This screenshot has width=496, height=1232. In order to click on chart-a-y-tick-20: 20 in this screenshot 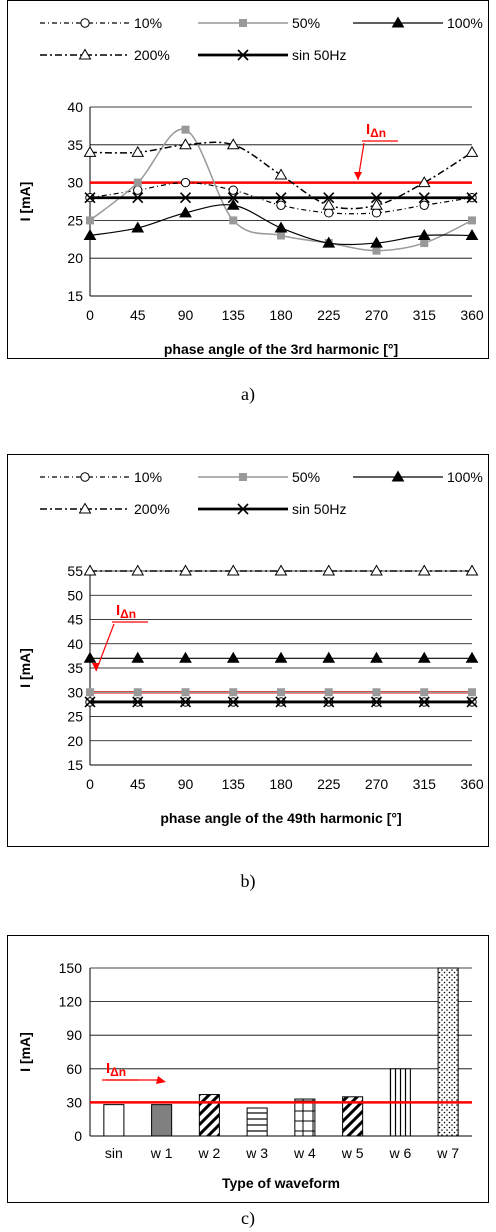, I will do `click(75, 258)`.